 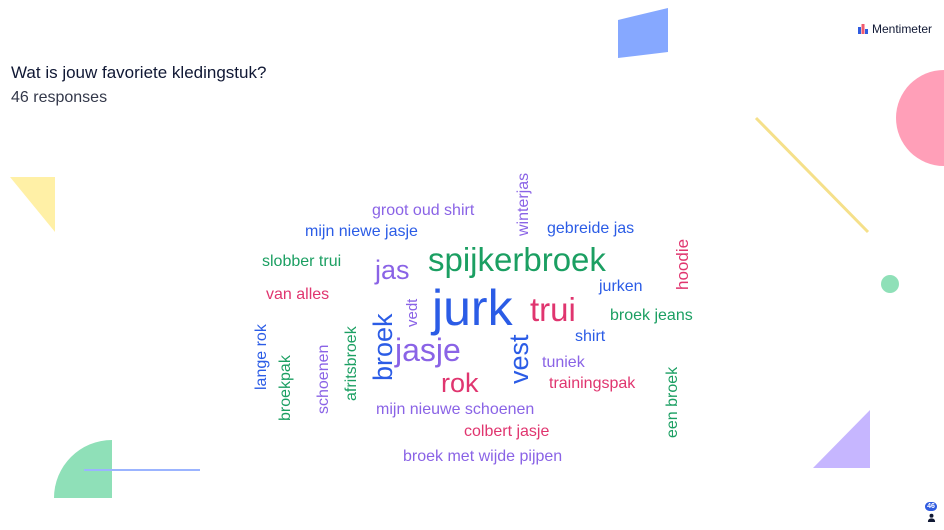 I want to click on word-cloud-item: slobber trui, so click(x=302, y=261).